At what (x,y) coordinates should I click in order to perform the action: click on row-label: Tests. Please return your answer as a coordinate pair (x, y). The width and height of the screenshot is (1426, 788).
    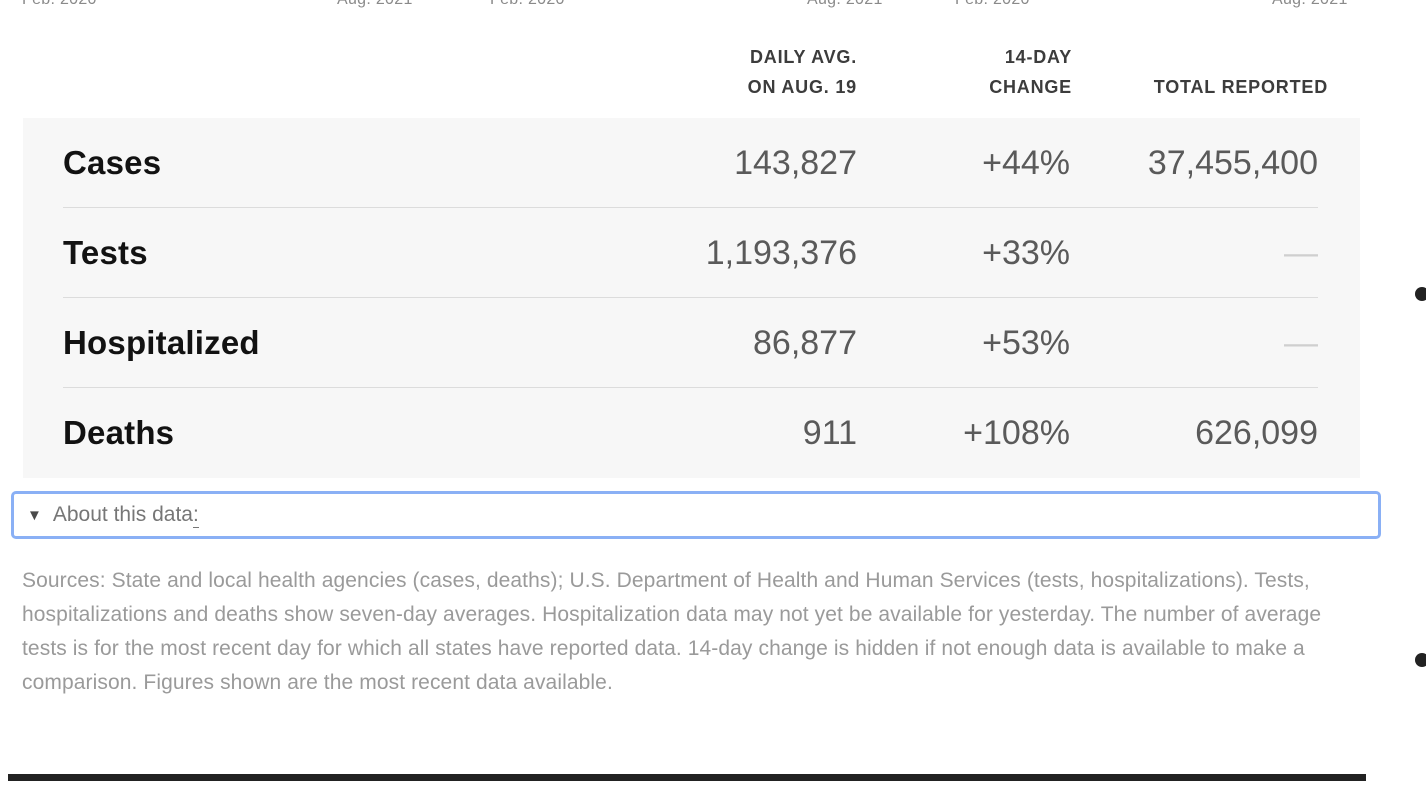
    Looking at the image, I should click on (105, 252).